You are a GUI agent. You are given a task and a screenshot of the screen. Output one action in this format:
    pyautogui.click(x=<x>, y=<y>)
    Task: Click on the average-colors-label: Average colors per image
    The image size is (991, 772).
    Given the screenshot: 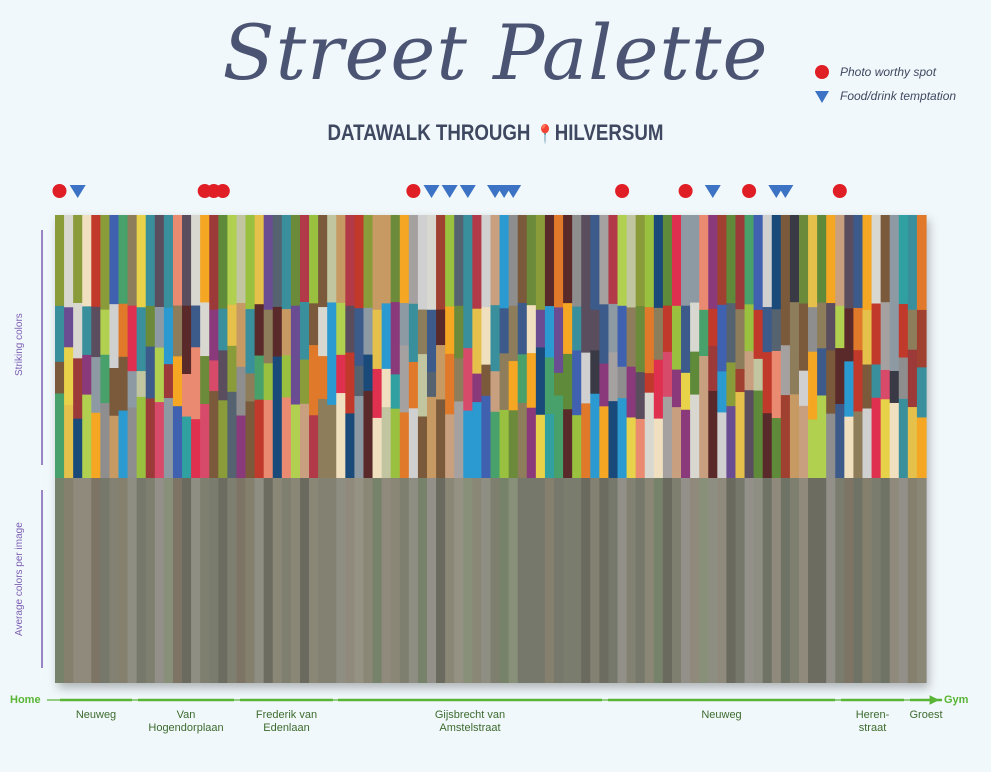 What is the action you would take?
    pyautogui.click(x=19, y=579)
    